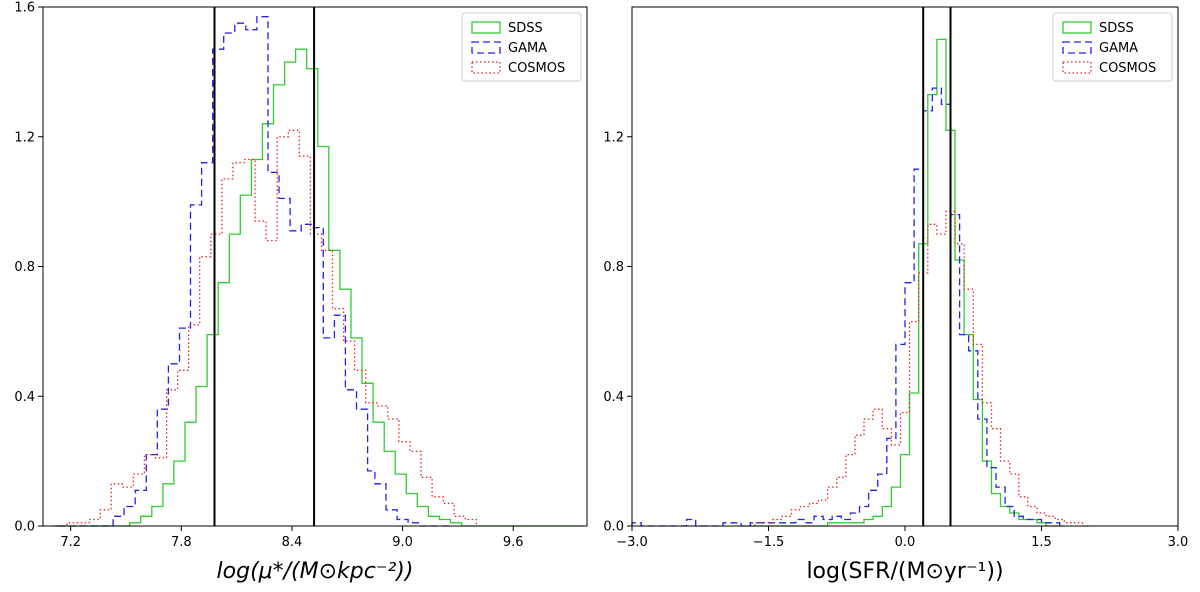 Image resolution: width=1200 pixels, height=592 pixels. I want to click on x-tick-label: 8.4, so click(292, 542).